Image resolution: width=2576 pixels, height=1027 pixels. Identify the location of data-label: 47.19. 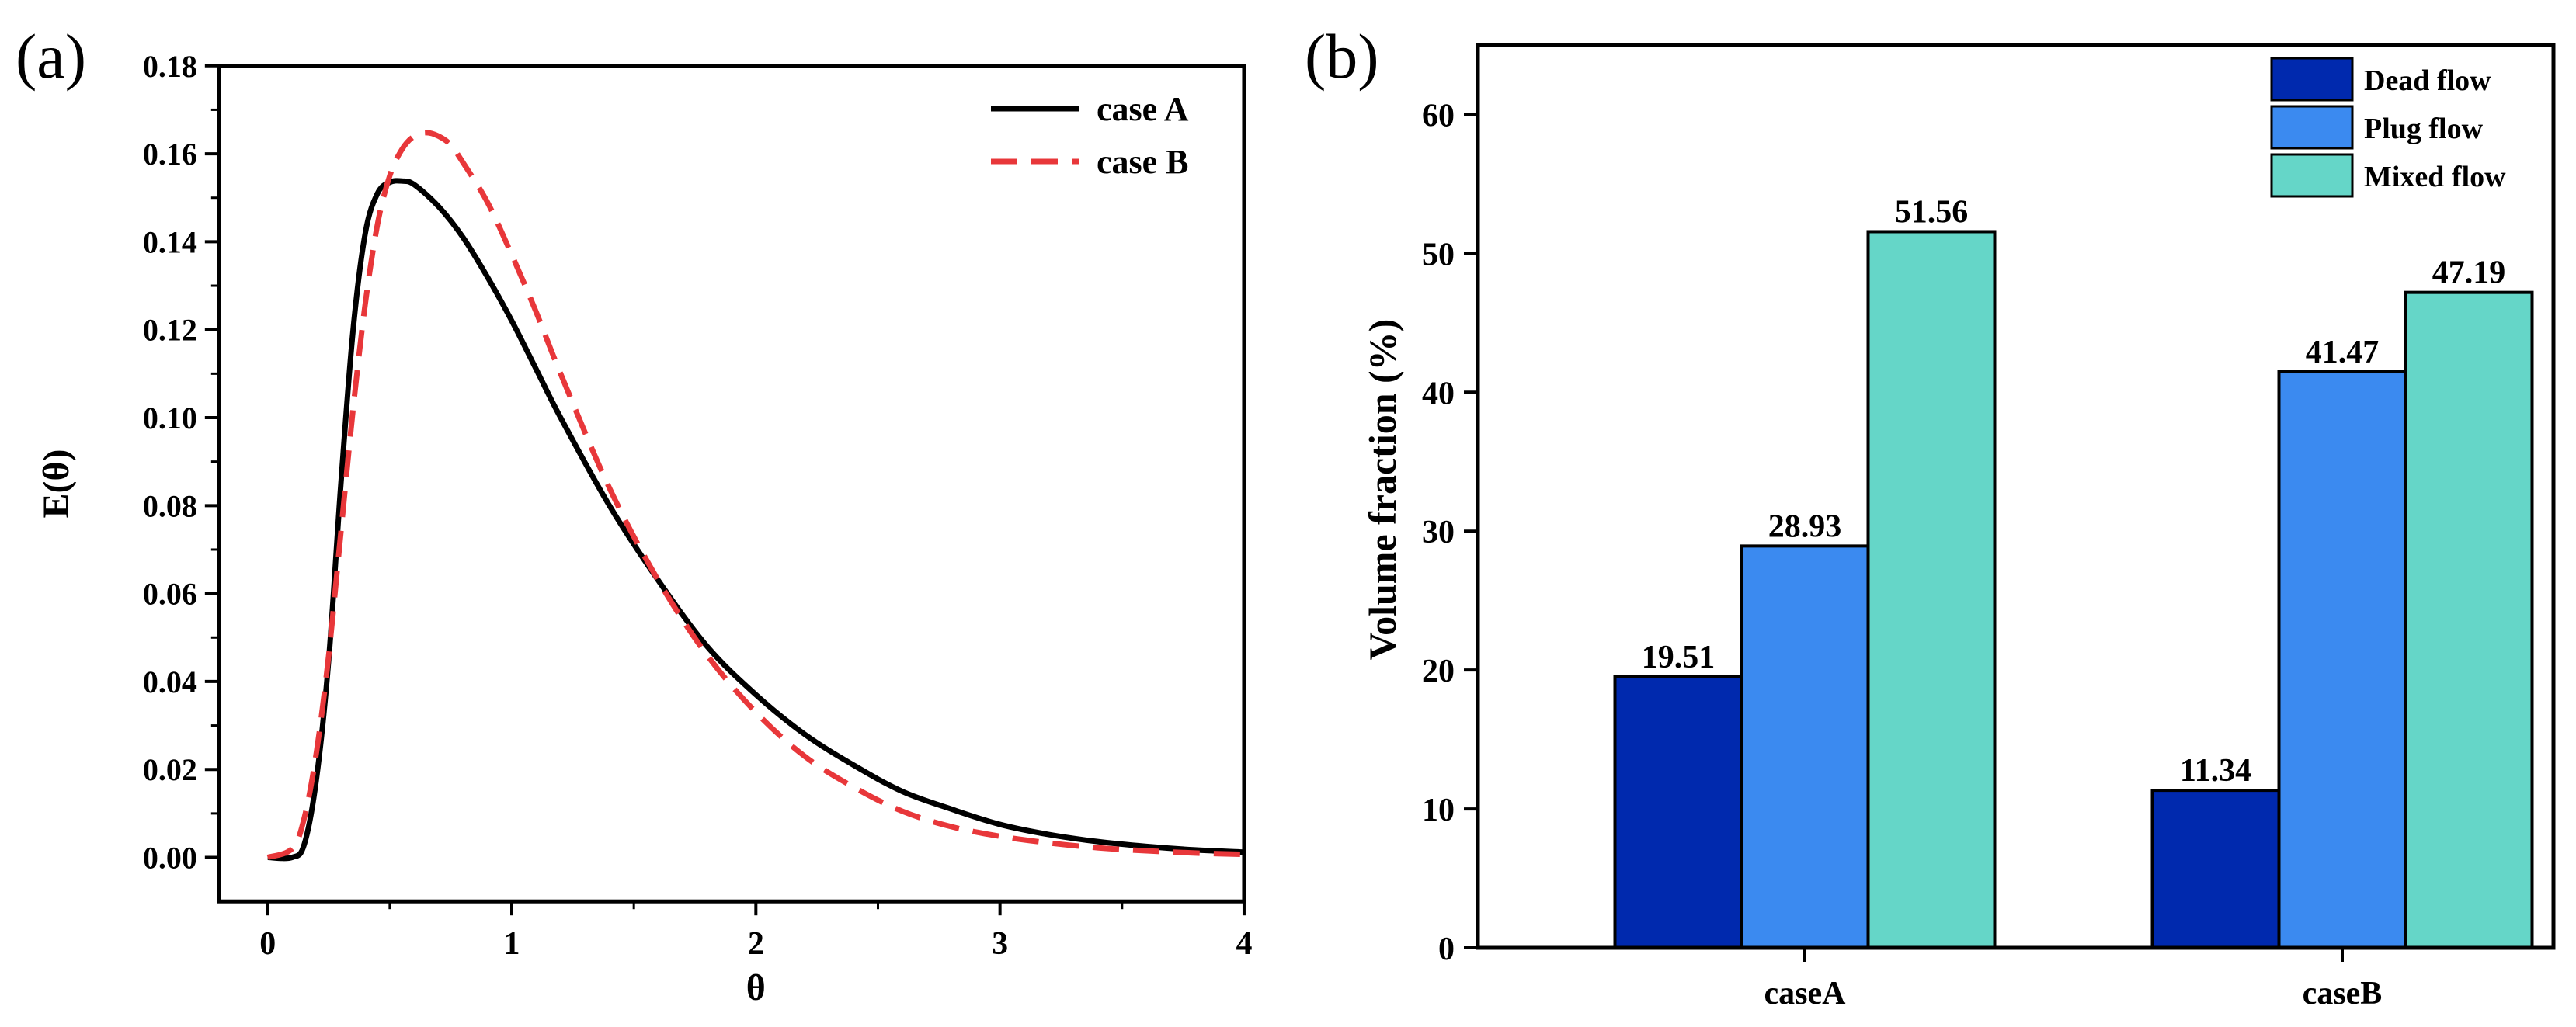
(2469, 273).